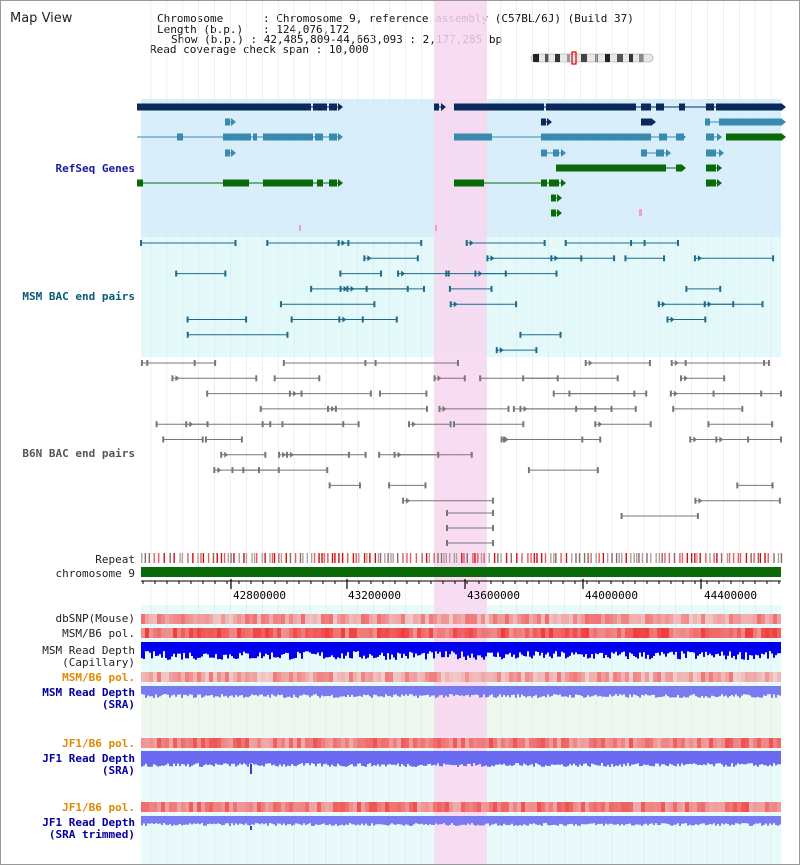  I want to click on track-label-msm-bac: MSM BAC end pairs, so click(78, 296).